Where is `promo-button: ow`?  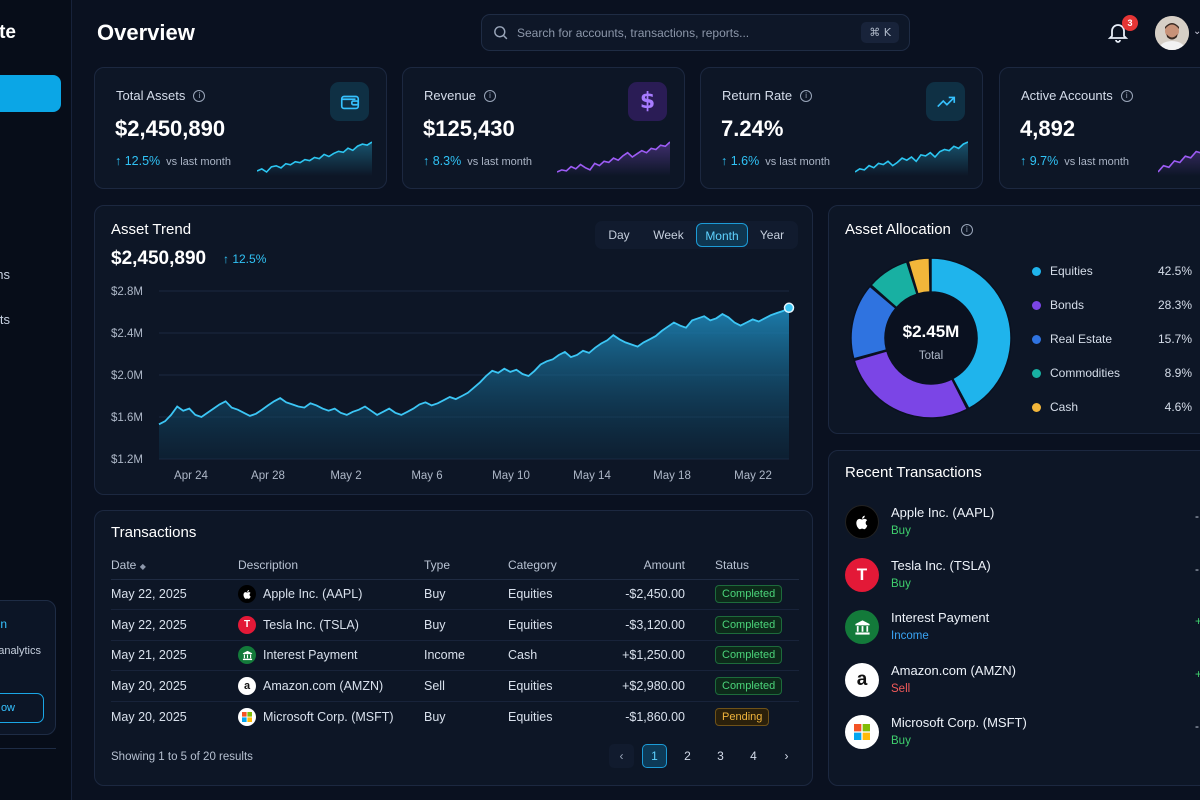 promo-button: ow is located at coordinates (22, 708).